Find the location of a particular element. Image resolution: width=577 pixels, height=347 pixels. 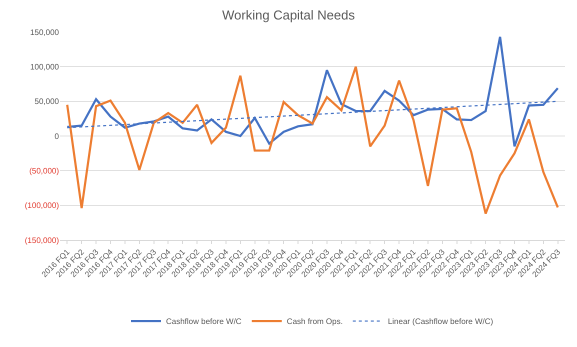

y-tick-label: 150,000 is located at coordinates (45, 32).